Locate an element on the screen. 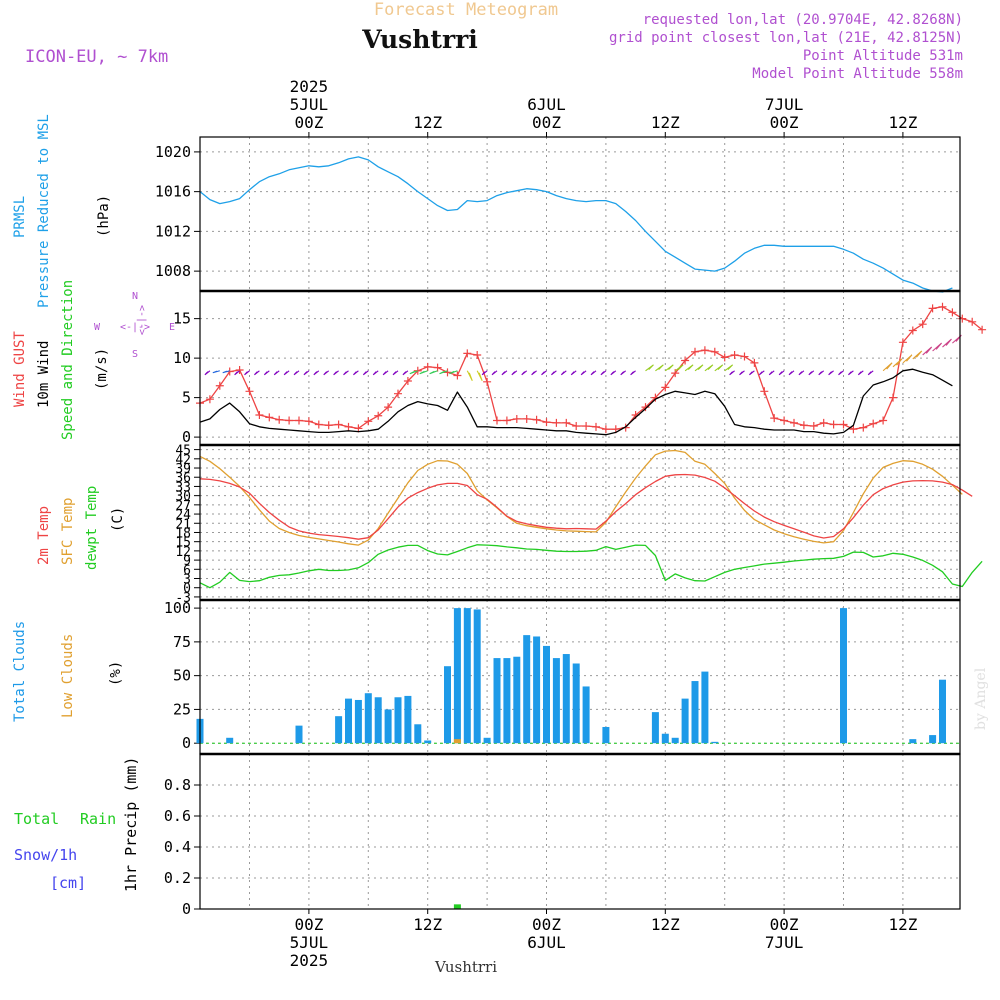 Image resolution: width=1000 pixels, height=1000 pixels. location-title: Vushtrri is located at coordinates (419, 39).